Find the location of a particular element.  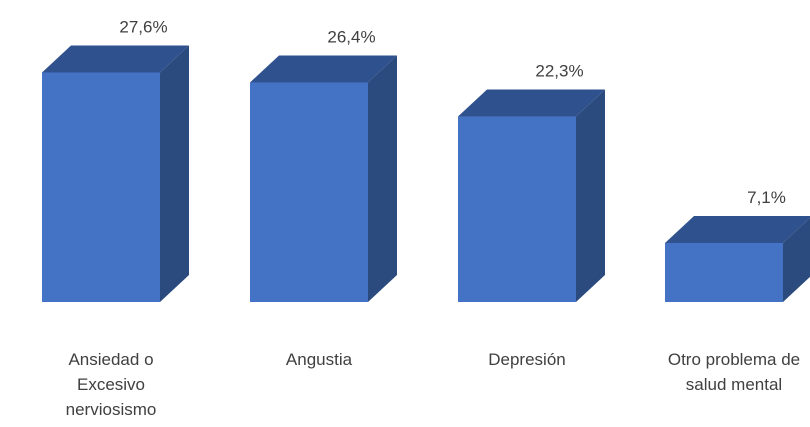

category-label-line: salud mental is located at coordinates (734, 384).